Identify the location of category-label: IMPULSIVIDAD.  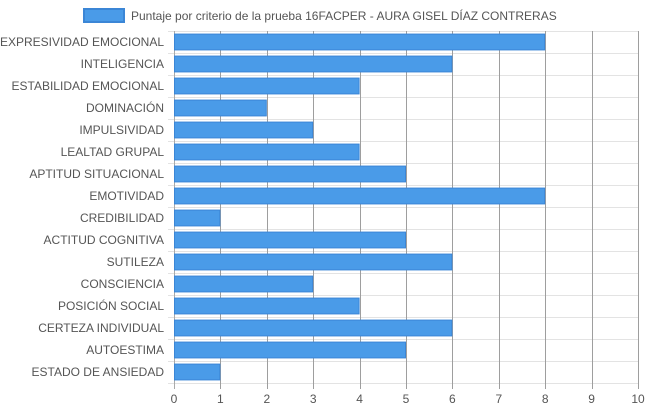
(121, 130).